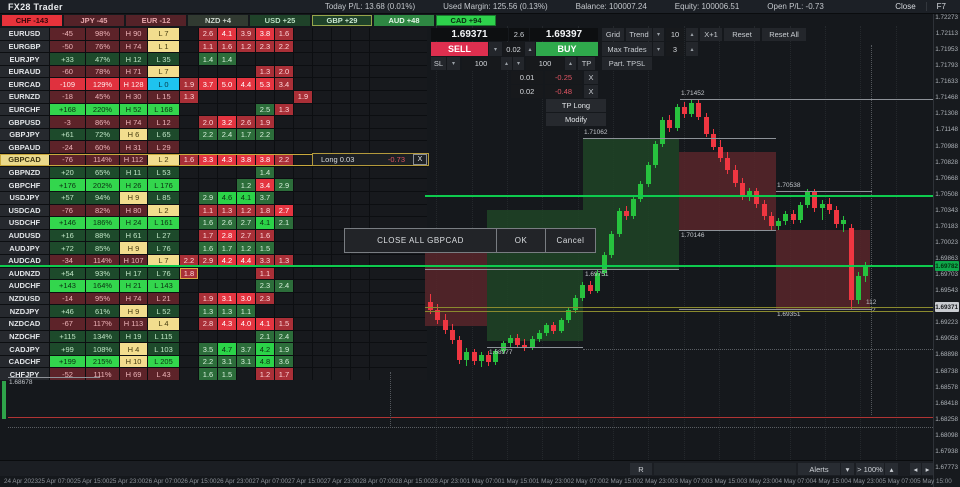 This screenshot has width=960, height=487. Describe the element at coordinates (639, 34) in the screenshot. I see `trend-select: Trend` at that location.